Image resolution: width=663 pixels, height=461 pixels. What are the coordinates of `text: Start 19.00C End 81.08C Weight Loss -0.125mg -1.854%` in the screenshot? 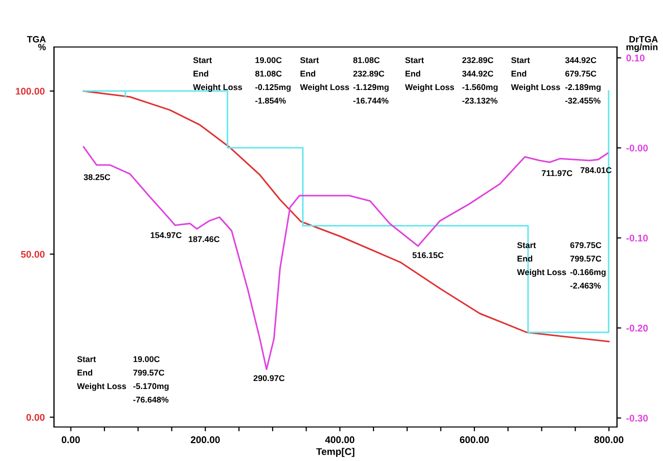 It's located at (242, 80).